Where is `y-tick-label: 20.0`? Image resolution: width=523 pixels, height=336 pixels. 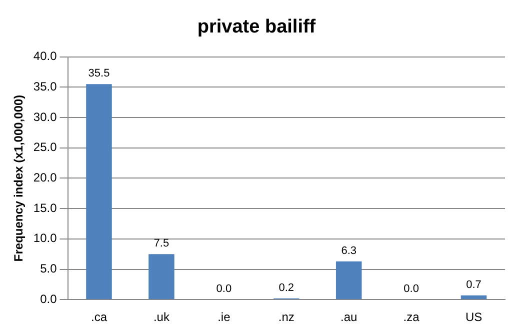
y-tick-label: 20.0 is located at coordinates (45, 177).